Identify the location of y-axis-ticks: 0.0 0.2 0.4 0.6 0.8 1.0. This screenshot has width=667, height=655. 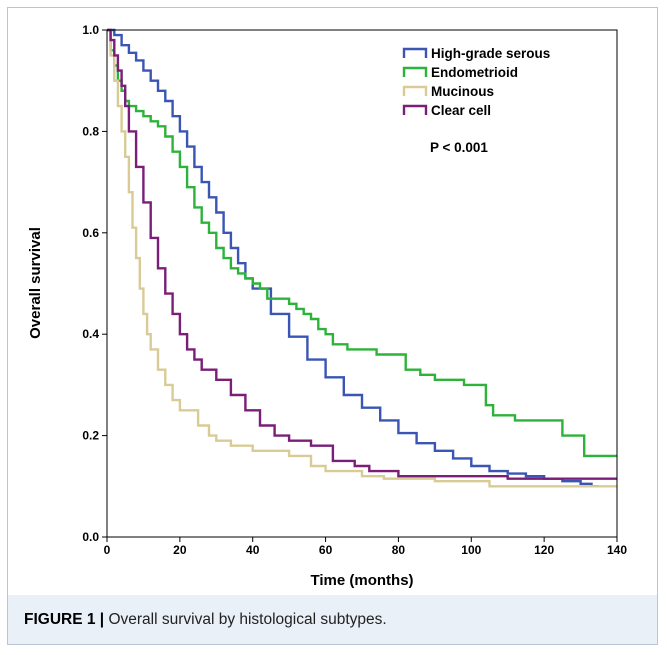
(94, 283).